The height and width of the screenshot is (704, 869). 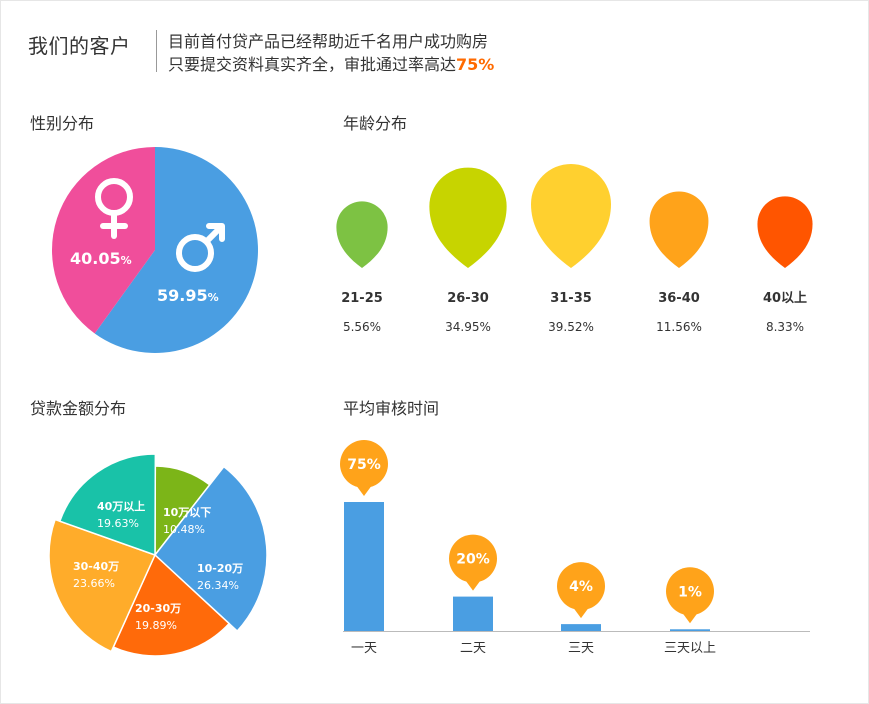 I want to click on female-percent-label: 40.05%, so click(x=101, y=258).